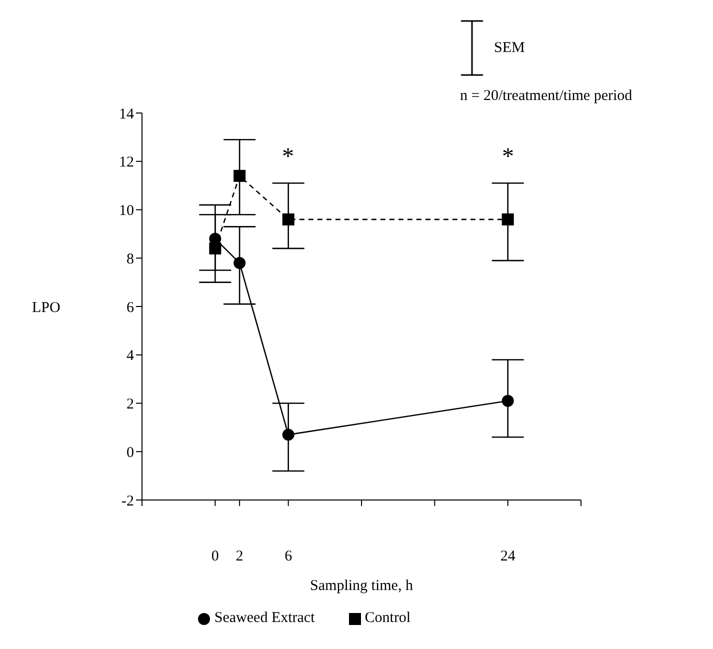 The width and height of the screenshot is (713, 649). I want to click on y-tick-label: 2, so click(130, 404).